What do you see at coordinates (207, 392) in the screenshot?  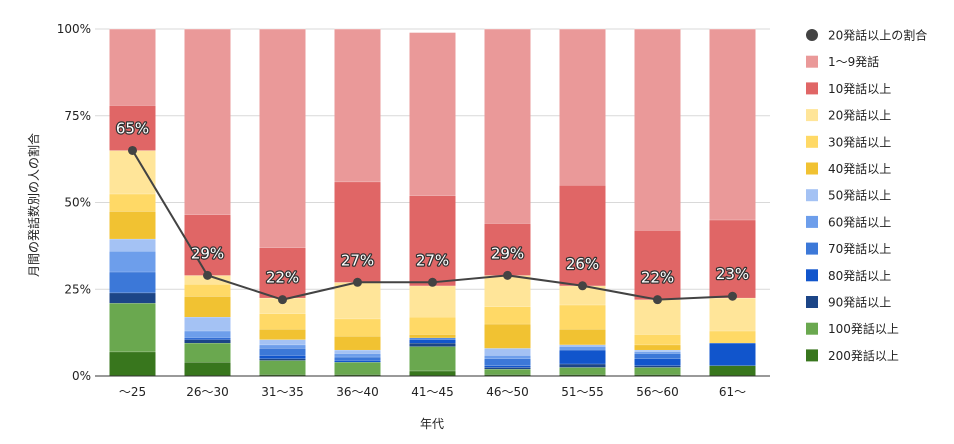 I see `x-tick-label: 26〜30` at bounding box center [207, 392].